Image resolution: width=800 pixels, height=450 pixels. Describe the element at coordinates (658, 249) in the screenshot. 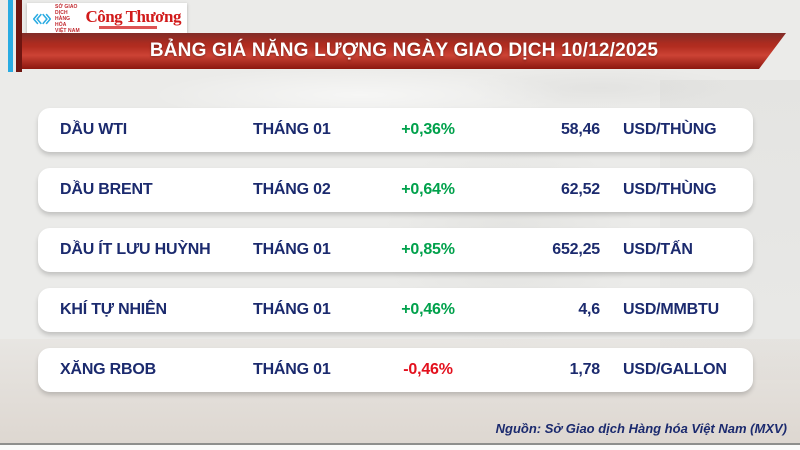

I see `price-unit: USD/TẤN` at that location.